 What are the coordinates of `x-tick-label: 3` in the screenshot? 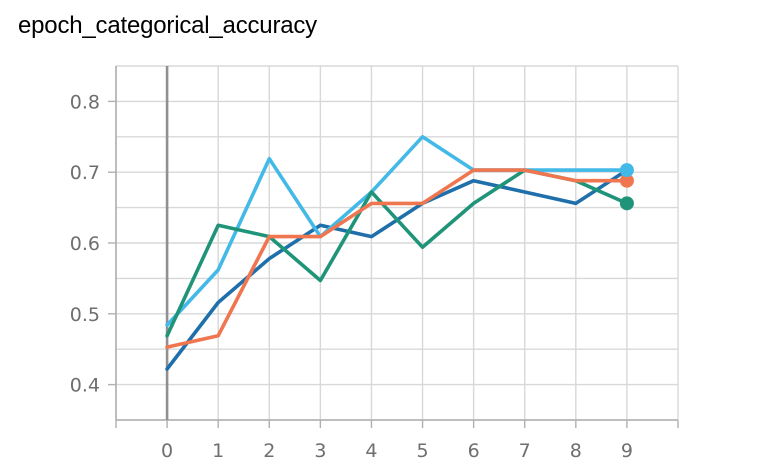 It's located at (320, 451).